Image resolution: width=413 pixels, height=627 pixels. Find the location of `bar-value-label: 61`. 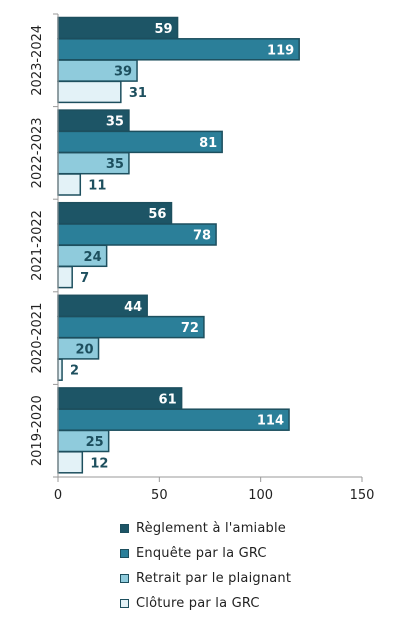

bar-value-label: 61 is located at coordinates (168, 399).